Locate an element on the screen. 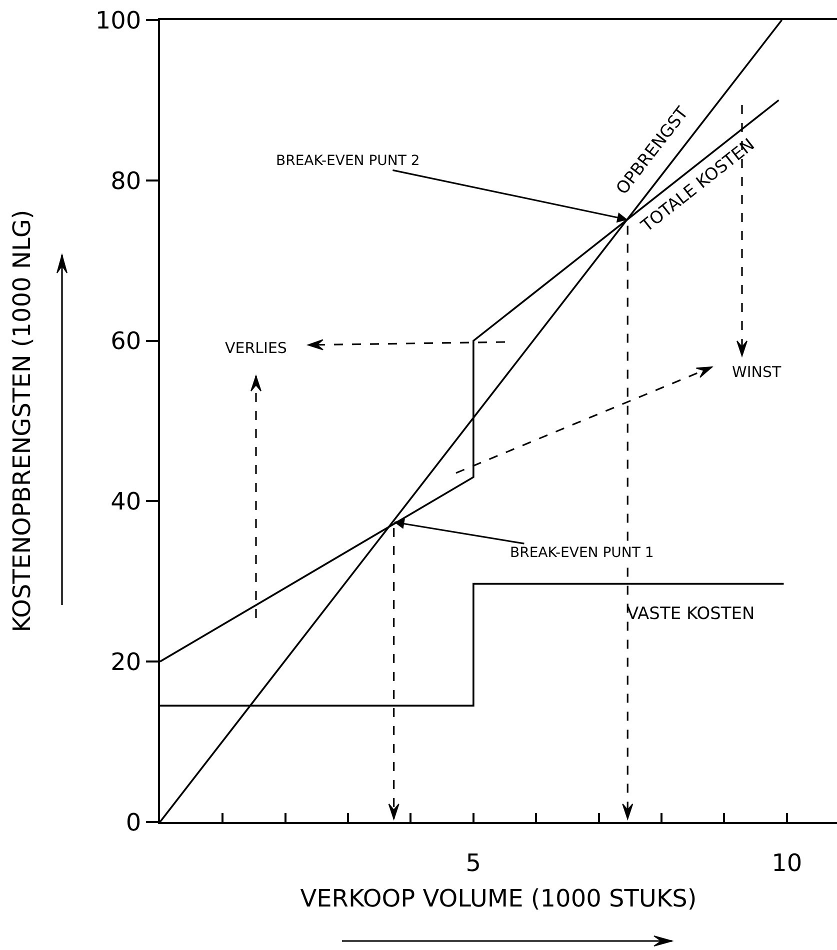 Image resolution: width=837 pixels, height=950 pixels. annotation: WINST is located at coordinates (757, 372).